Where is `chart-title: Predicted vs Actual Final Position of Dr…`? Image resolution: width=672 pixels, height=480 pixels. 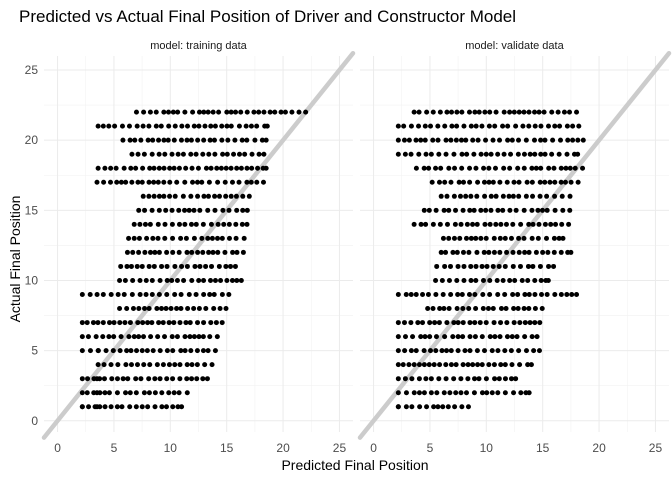 chart-title: Predicted vs Actual Final Position of Dr… is located at coordinates (267, 16).